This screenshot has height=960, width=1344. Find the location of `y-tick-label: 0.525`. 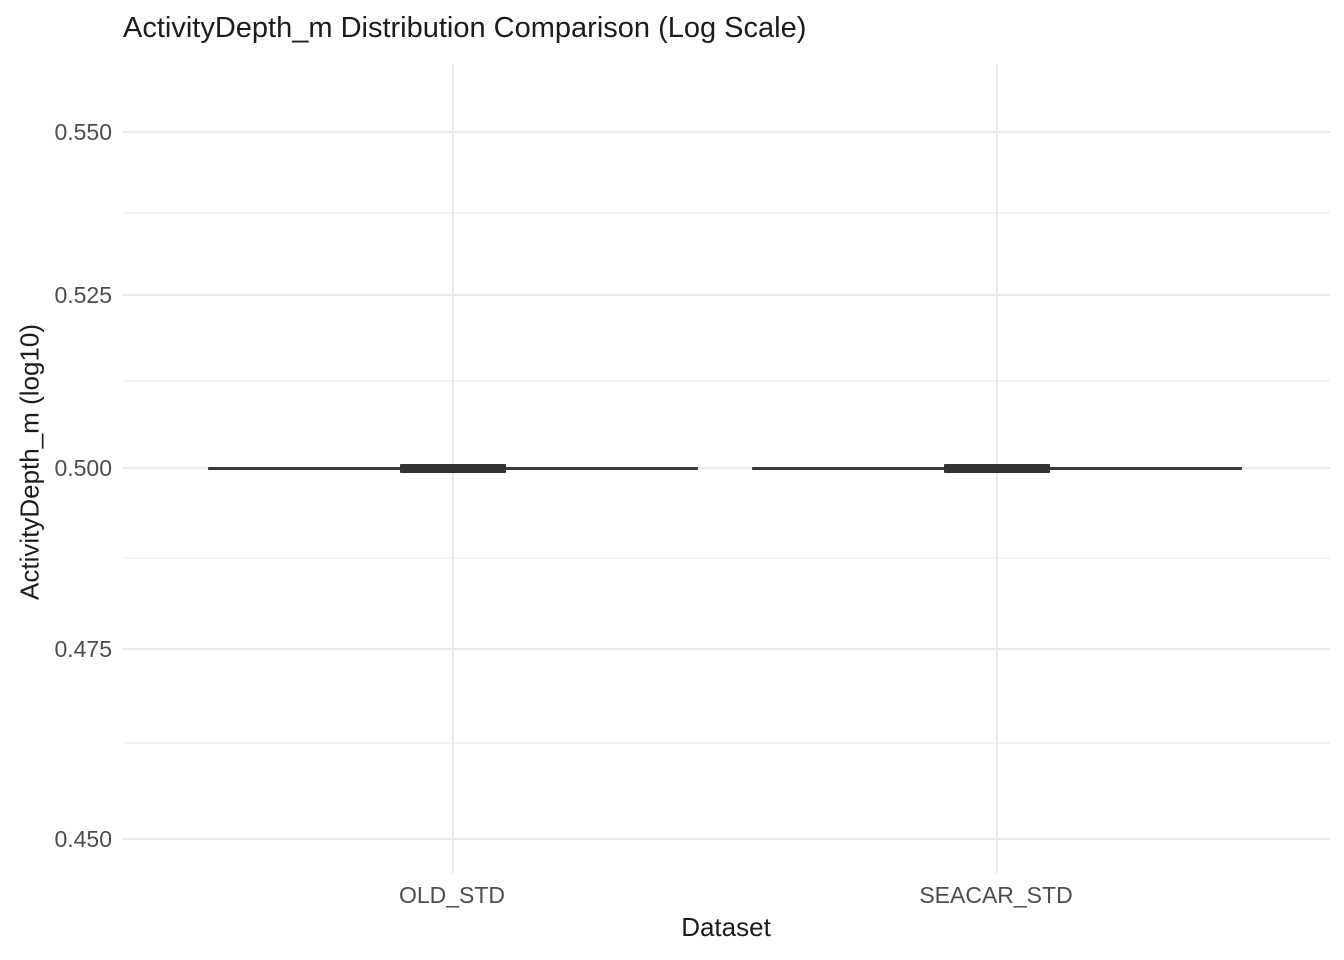

y-tick-label: 0.525 is located at coordinates (83, 295).